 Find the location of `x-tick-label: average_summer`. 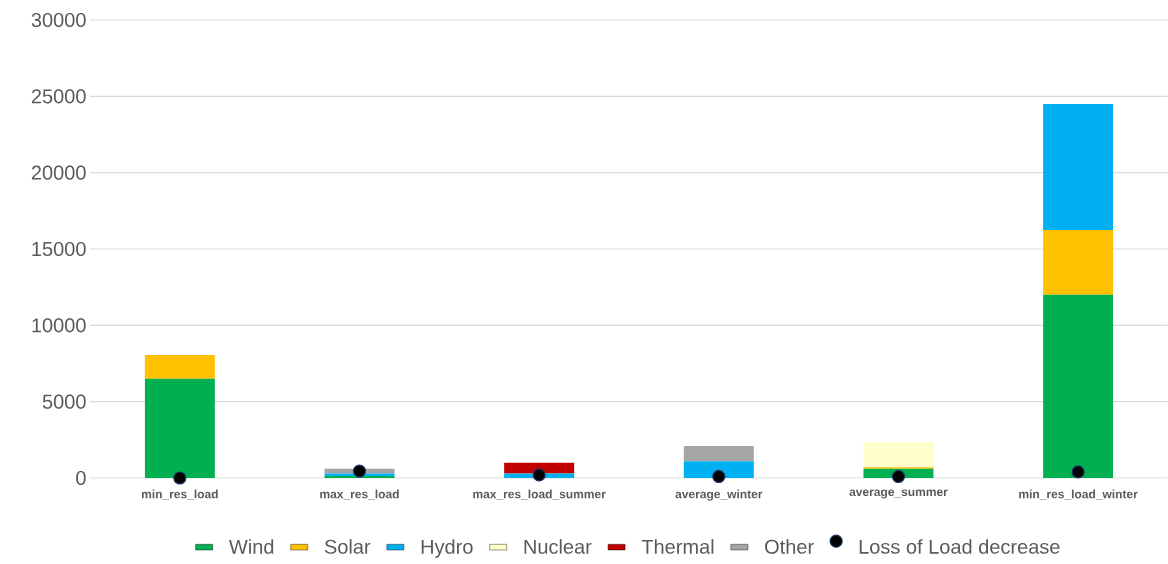

x-tick-label: average_summer is located at coordinates (898, 494).